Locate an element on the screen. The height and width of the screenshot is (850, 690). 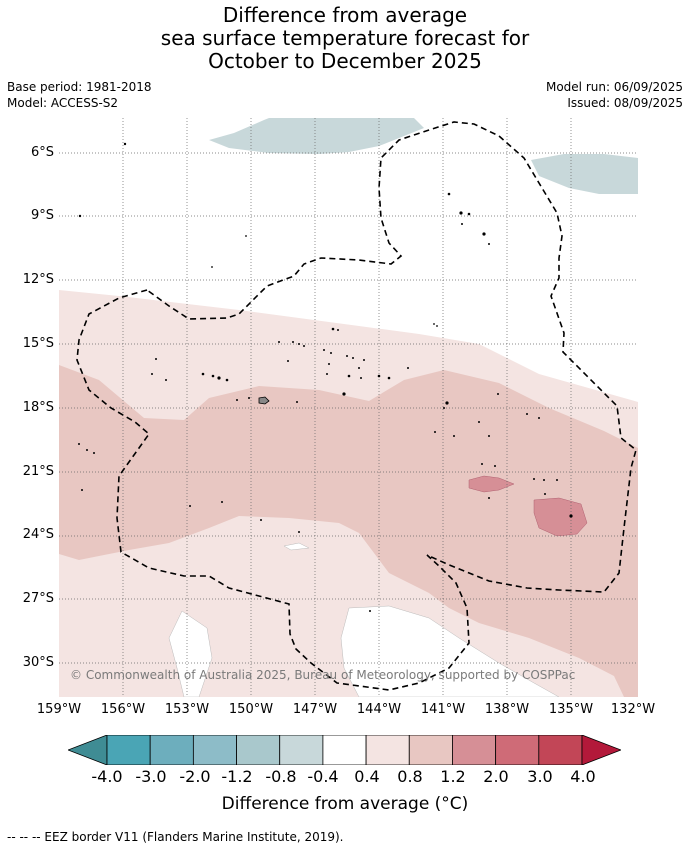
cb-tick-0-4: 0.4 is located at coordinates (367, 776).